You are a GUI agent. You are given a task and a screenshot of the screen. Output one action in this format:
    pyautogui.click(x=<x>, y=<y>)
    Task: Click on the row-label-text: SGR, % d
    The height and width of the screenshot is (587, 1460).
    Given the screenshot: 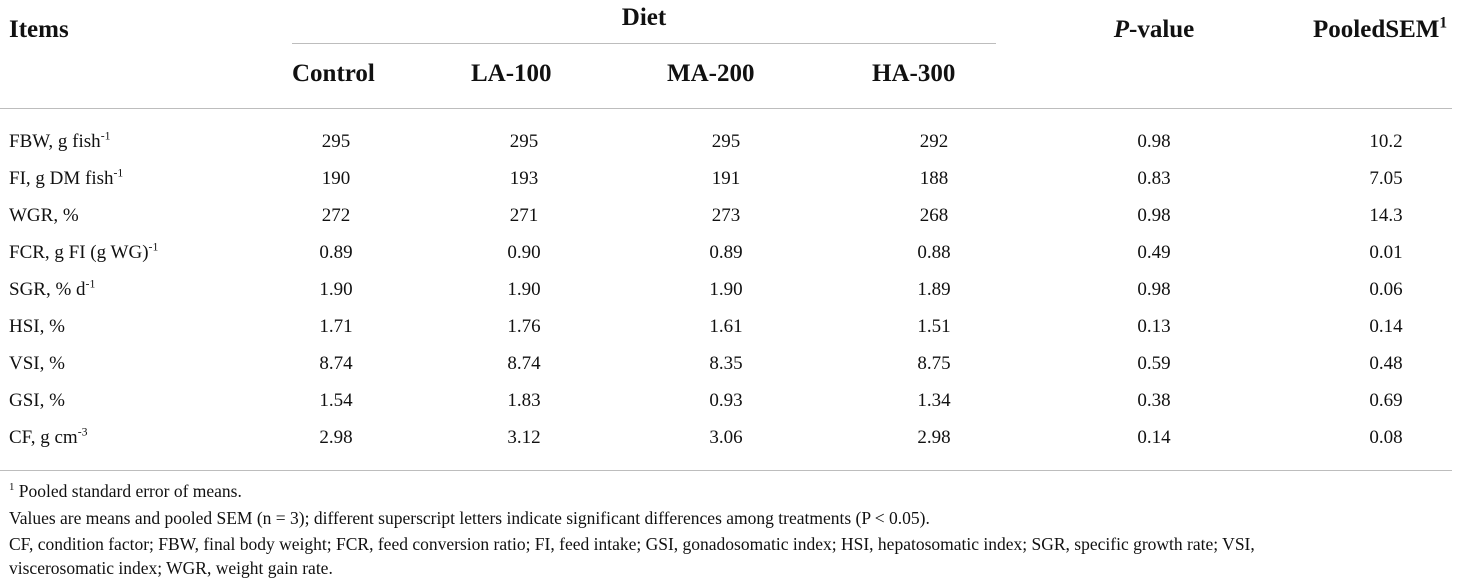 What is the action you would take?
    pyautogui.click(x=47, y=289)
    